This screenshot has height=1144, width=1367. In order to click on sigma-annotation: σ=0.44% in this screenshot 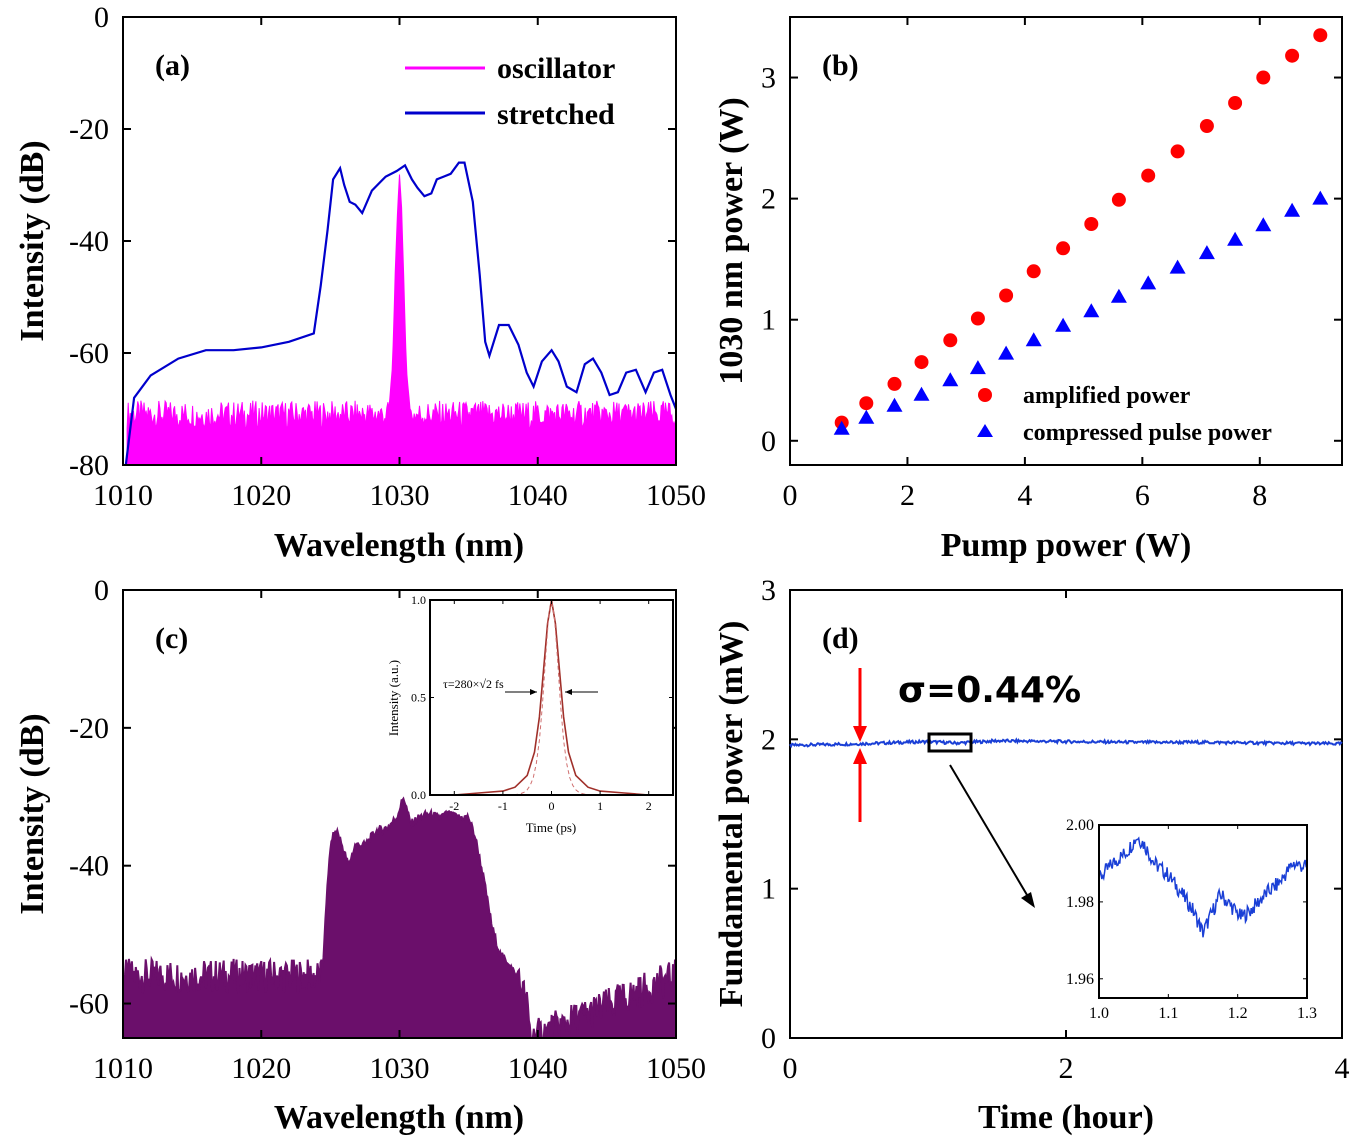, I will do `click(989, 690)`.